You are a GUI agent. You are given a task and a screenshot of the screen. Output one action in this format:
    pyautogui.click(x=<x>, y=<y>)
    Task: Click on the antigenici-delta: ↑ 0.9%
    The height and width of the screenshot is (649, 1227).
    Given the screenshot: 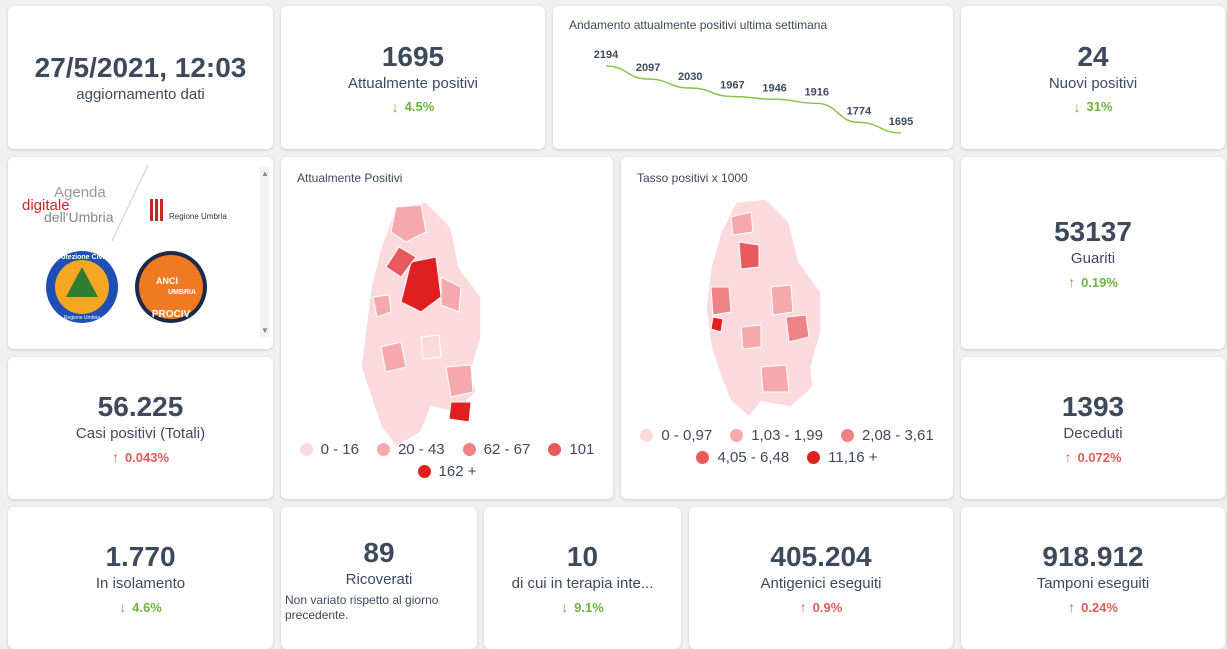 What is the action you would take?
    pyautogui.click(x=821, y=607)
    